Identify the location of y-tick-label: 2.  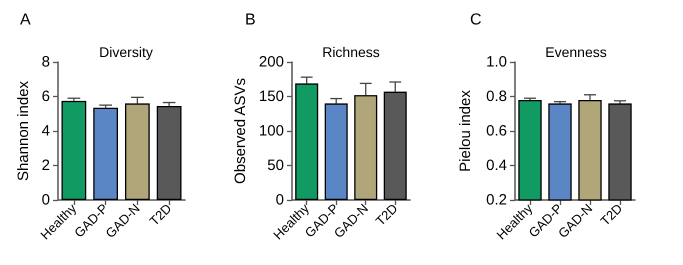
(46, 165).